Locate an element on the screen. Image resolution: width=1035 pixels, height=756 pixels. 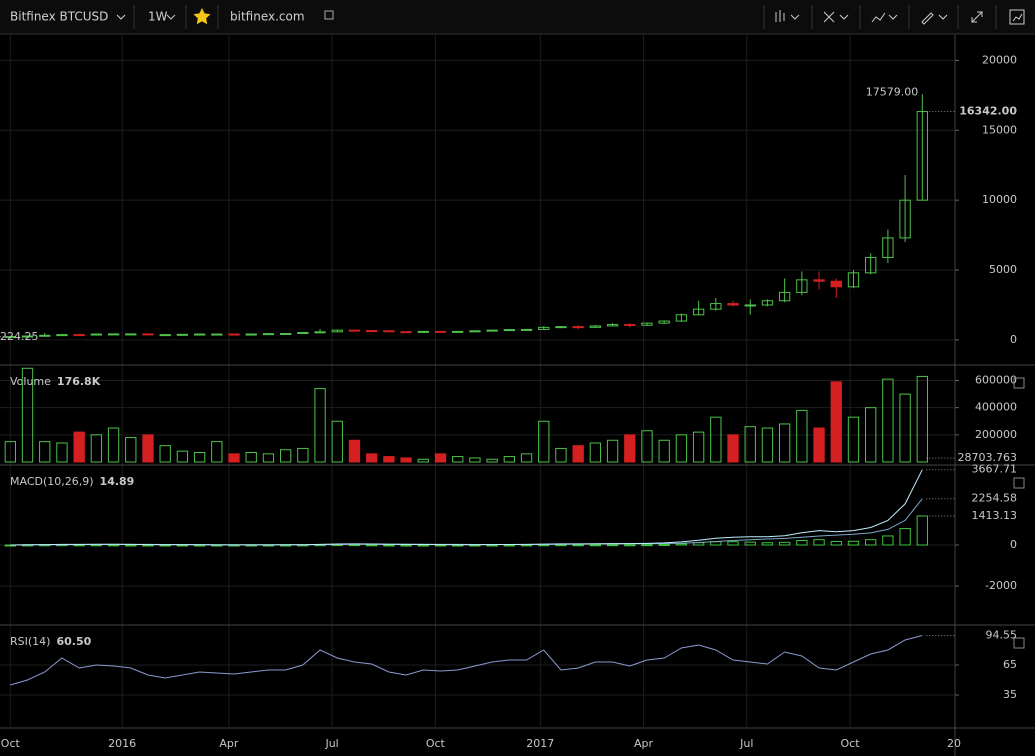
snapshot-icon is located at coordinates (1017, 17).